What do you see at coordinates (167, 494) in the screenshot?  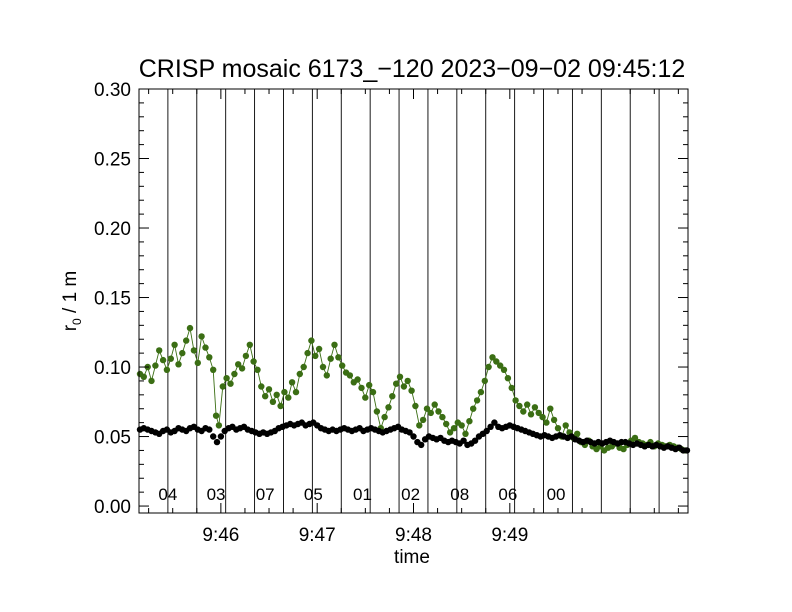 I see `segment-label: 04` at bounding box center [167, 494].